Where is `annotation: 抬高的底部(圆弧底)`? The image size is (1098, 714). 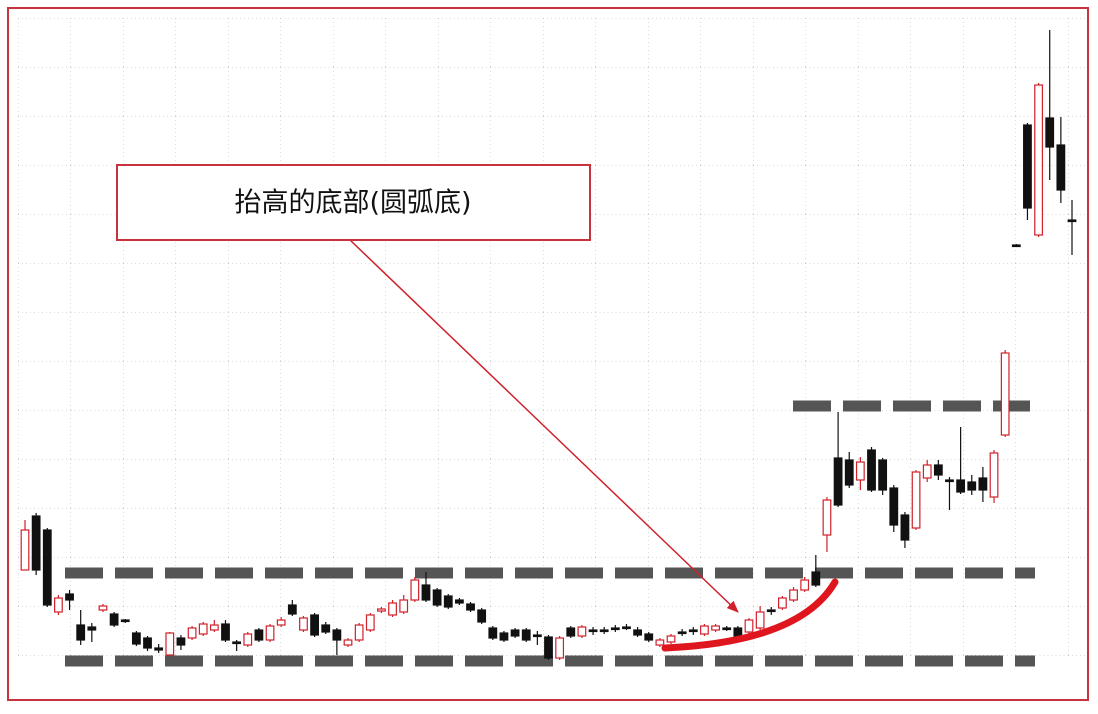
annotation: 抬高的底部(圆弧底) is located at coordinates (352, 203).